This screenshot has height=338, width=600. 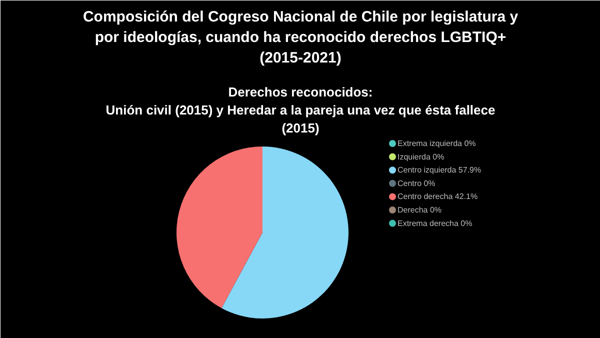 I want to click on chart-title: Composición del Cogreso Nacional de Chile por legislatura y por ideologías, cuando ha reconocido derechos LGBTIQ+ (2015-2021), so click(x=300, y=37).